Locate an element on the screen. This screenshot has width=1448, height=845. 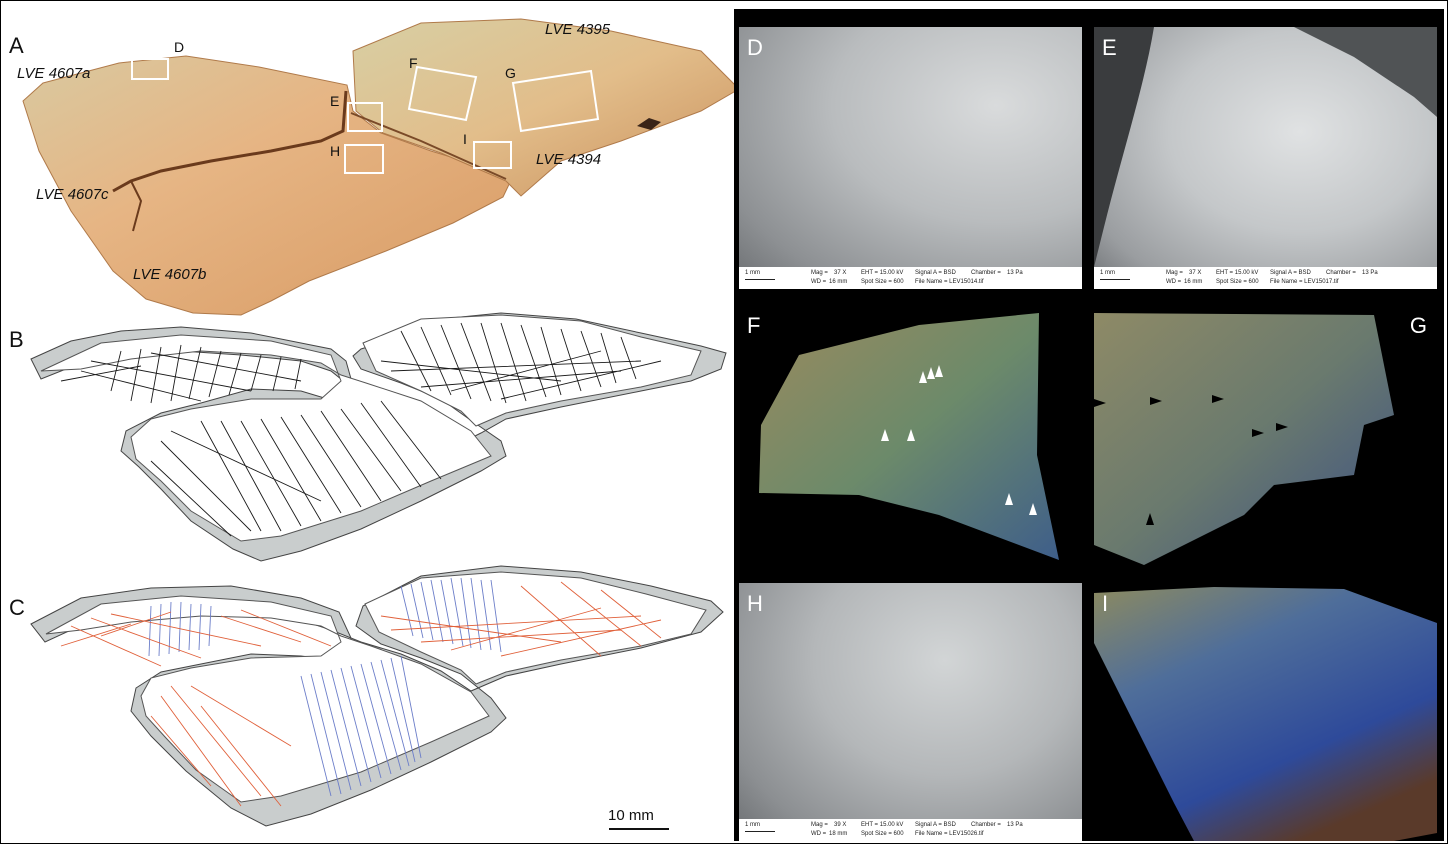
box-g is located at coordinates (555, 101).